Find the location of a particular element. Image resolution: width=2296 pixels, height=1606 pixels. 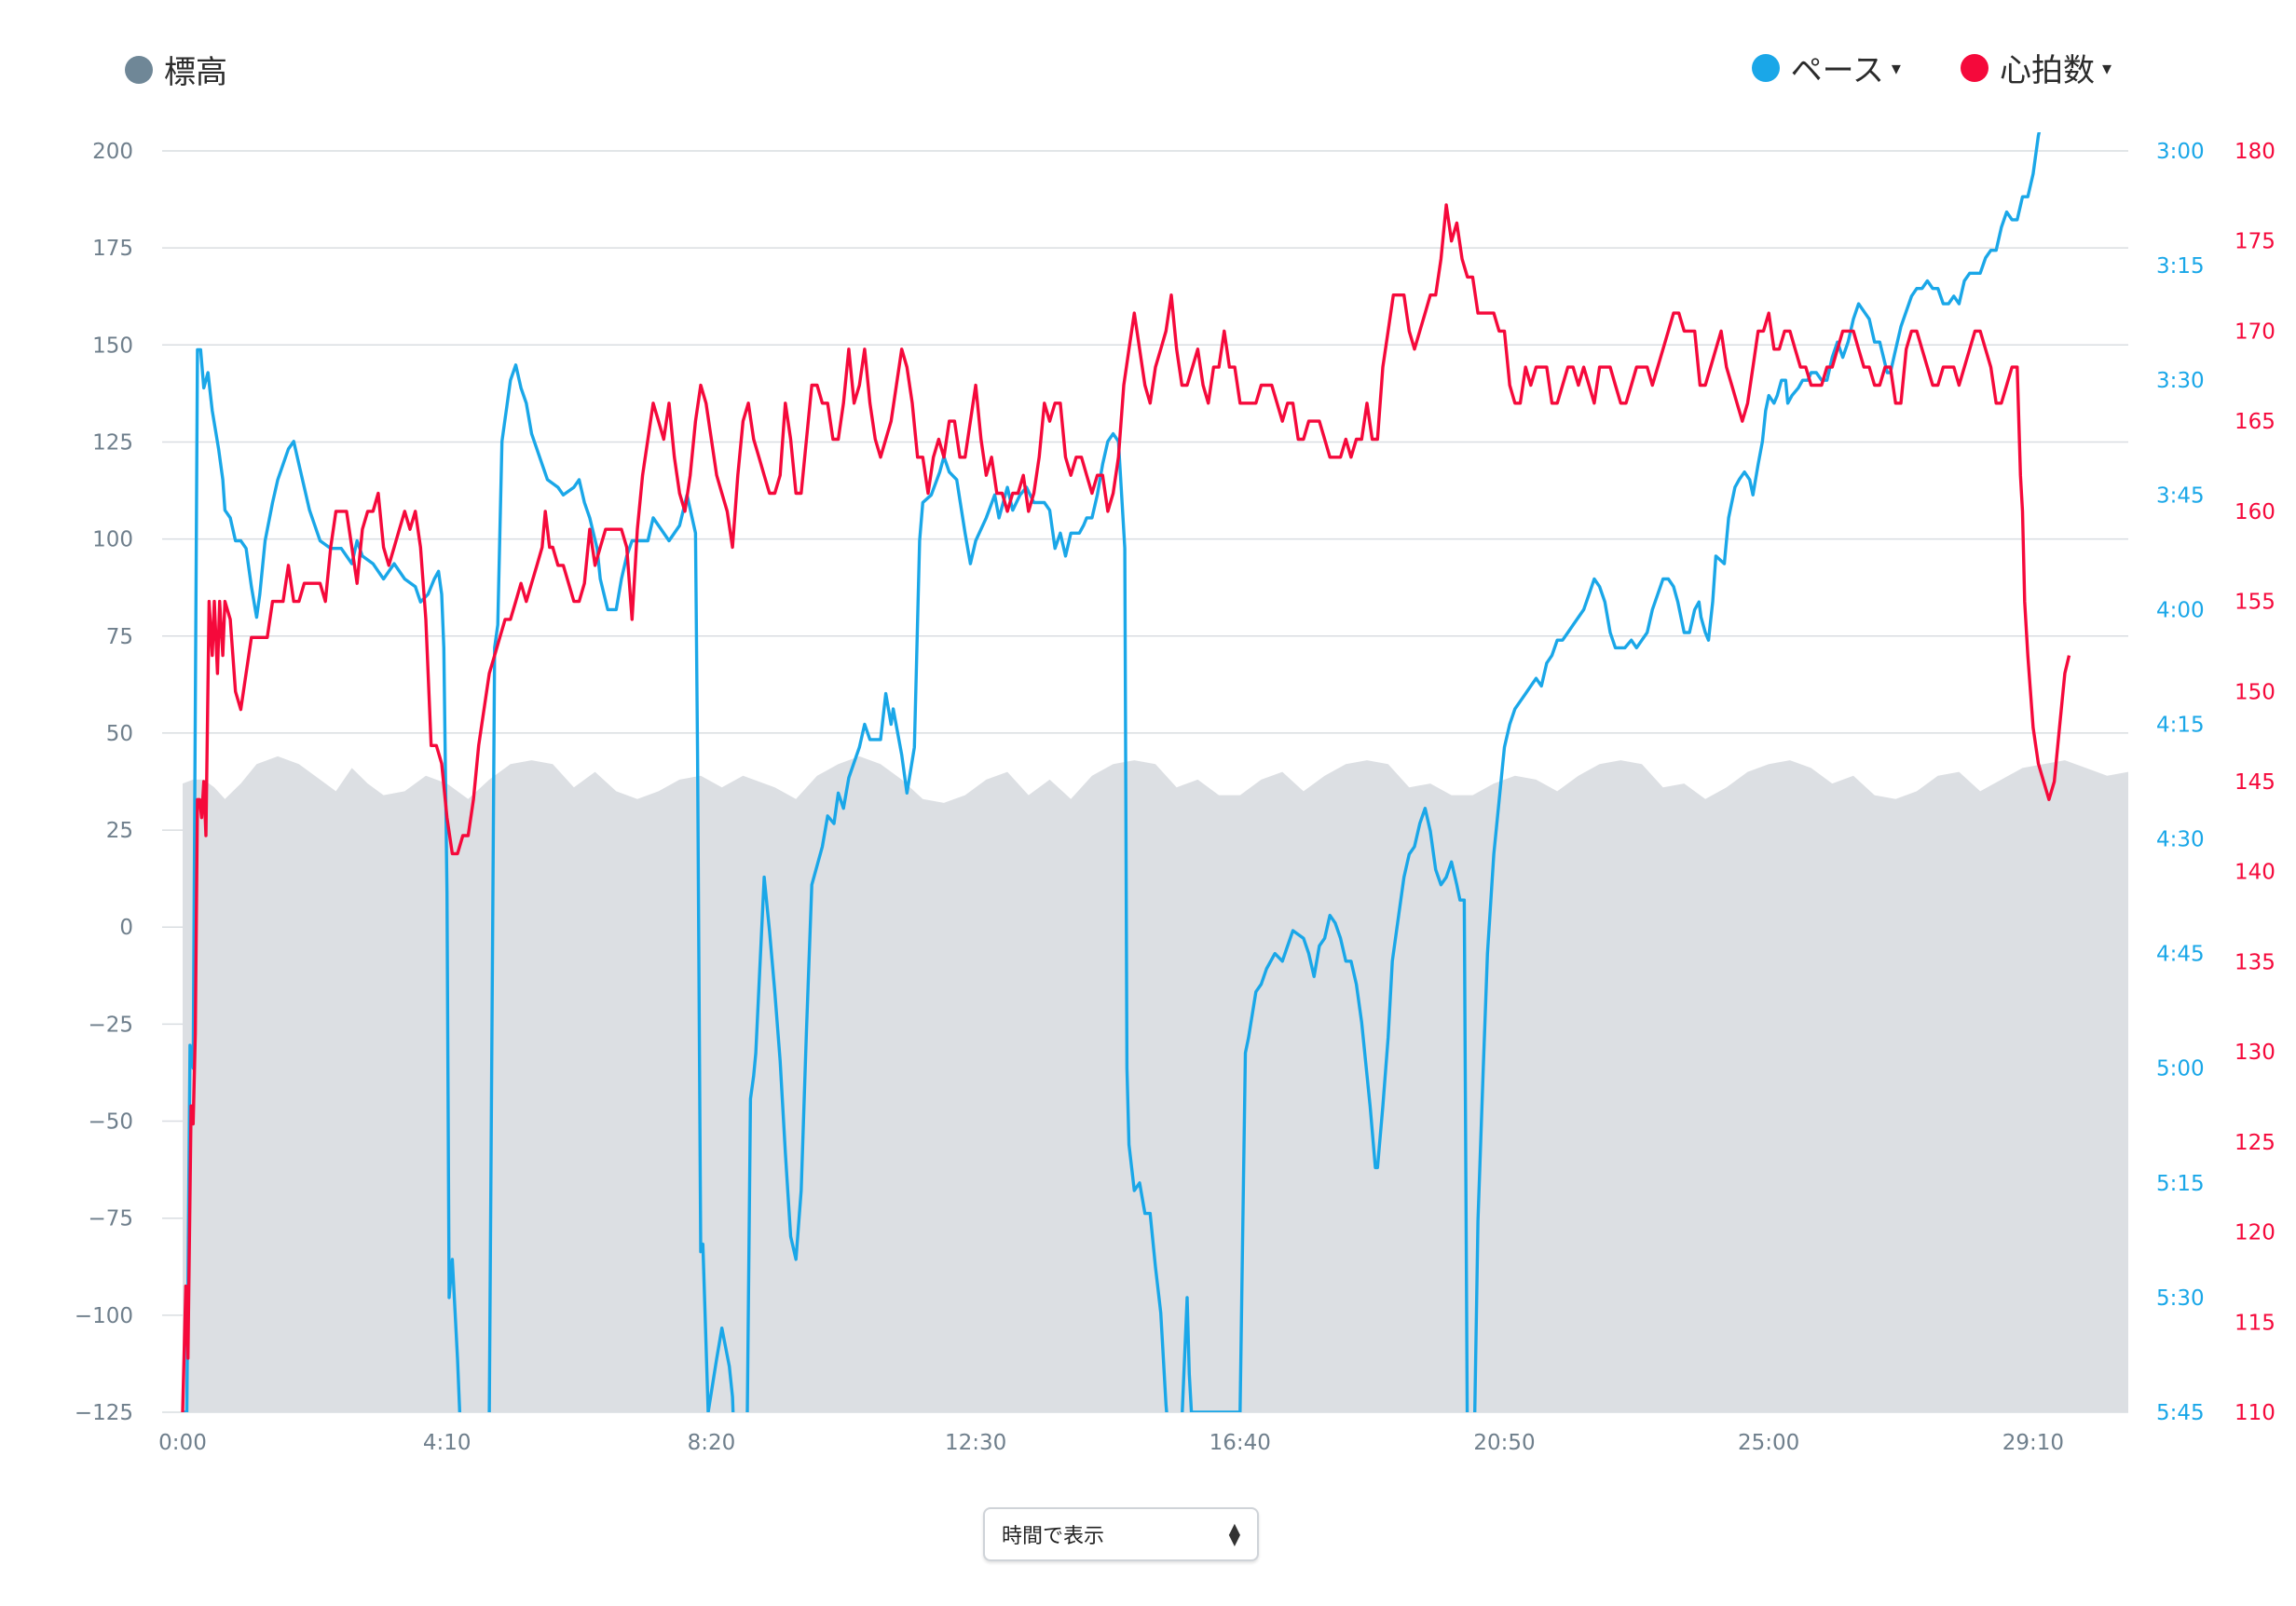

elevation-legend-dot is located at coordinates (139, 70).